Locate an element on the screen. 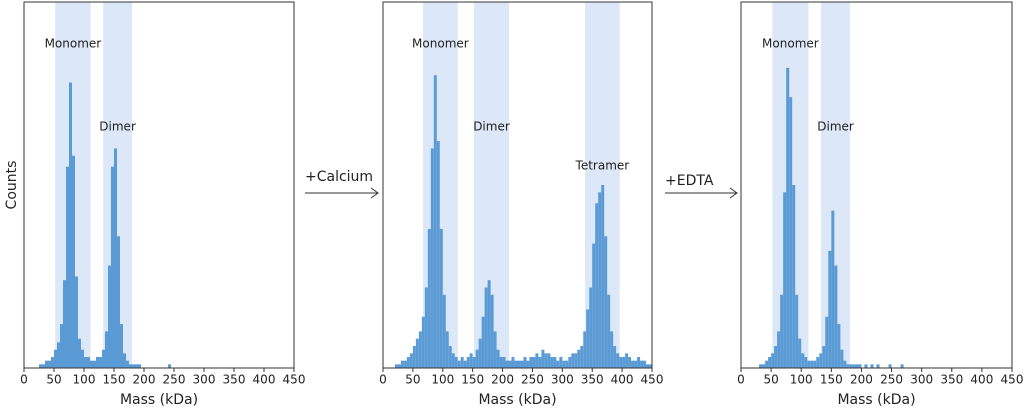 Image resolution: width=1024 pixels, height=412 pixels. x-tick-label: 100 is located at coordinates (801, 380).